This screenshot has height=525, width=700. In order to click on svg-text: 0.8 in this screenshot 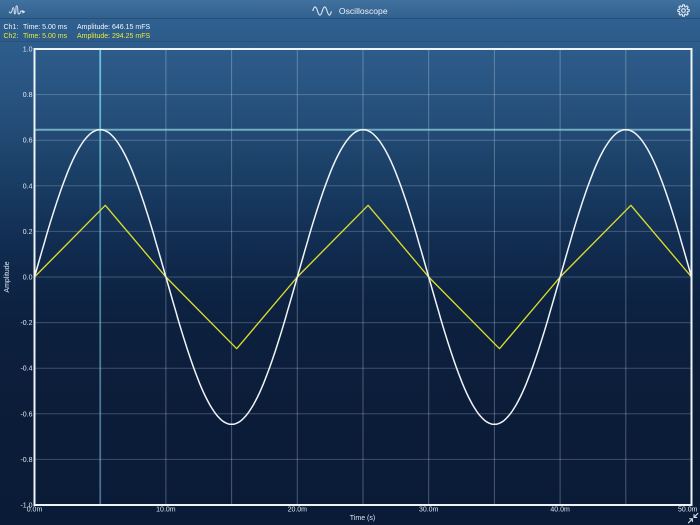, I will do `click(28, 95)`.